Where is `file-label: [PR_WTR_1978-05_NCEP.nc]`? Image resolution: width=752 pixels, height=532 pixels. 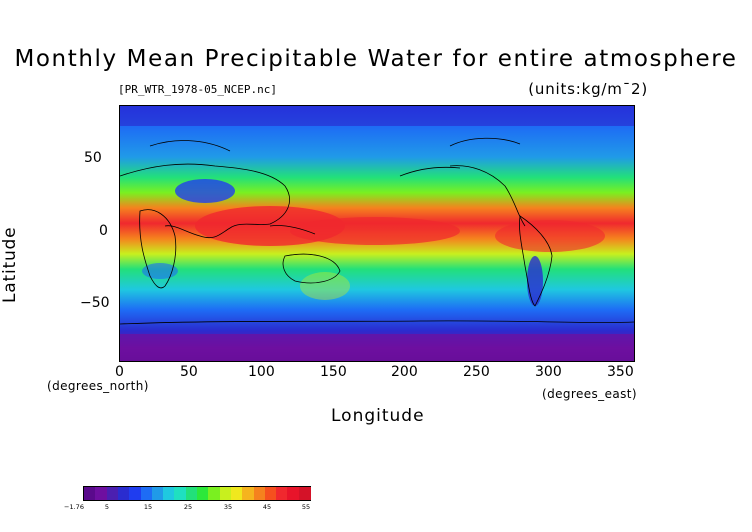
file-label: [PR_WTR_1978-05_NCEP.nc] is located at coordinates (197, 89).